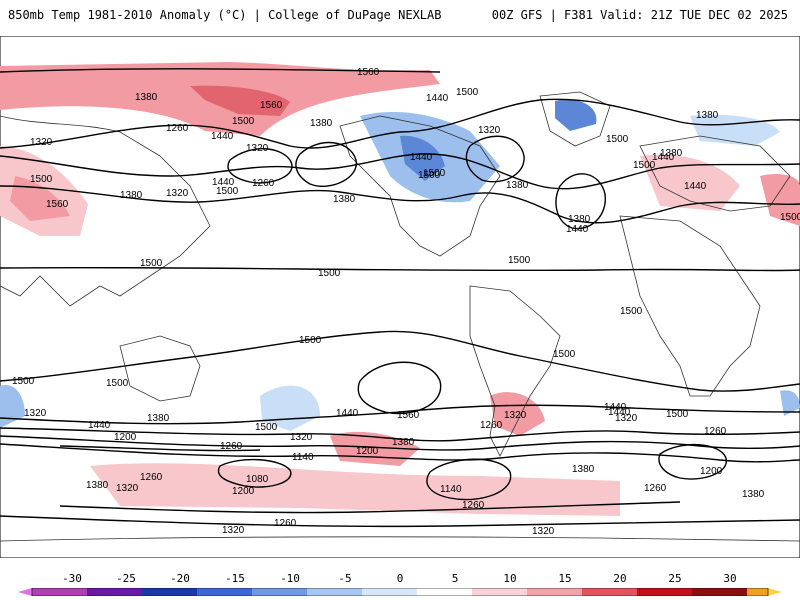 Image resolution: width=800 pixels, height=600 pixels. What do you see at coordinates (400, 578) in the screenshot?
I see `colorbar-tick: 0` at bounding box center [400, 578].